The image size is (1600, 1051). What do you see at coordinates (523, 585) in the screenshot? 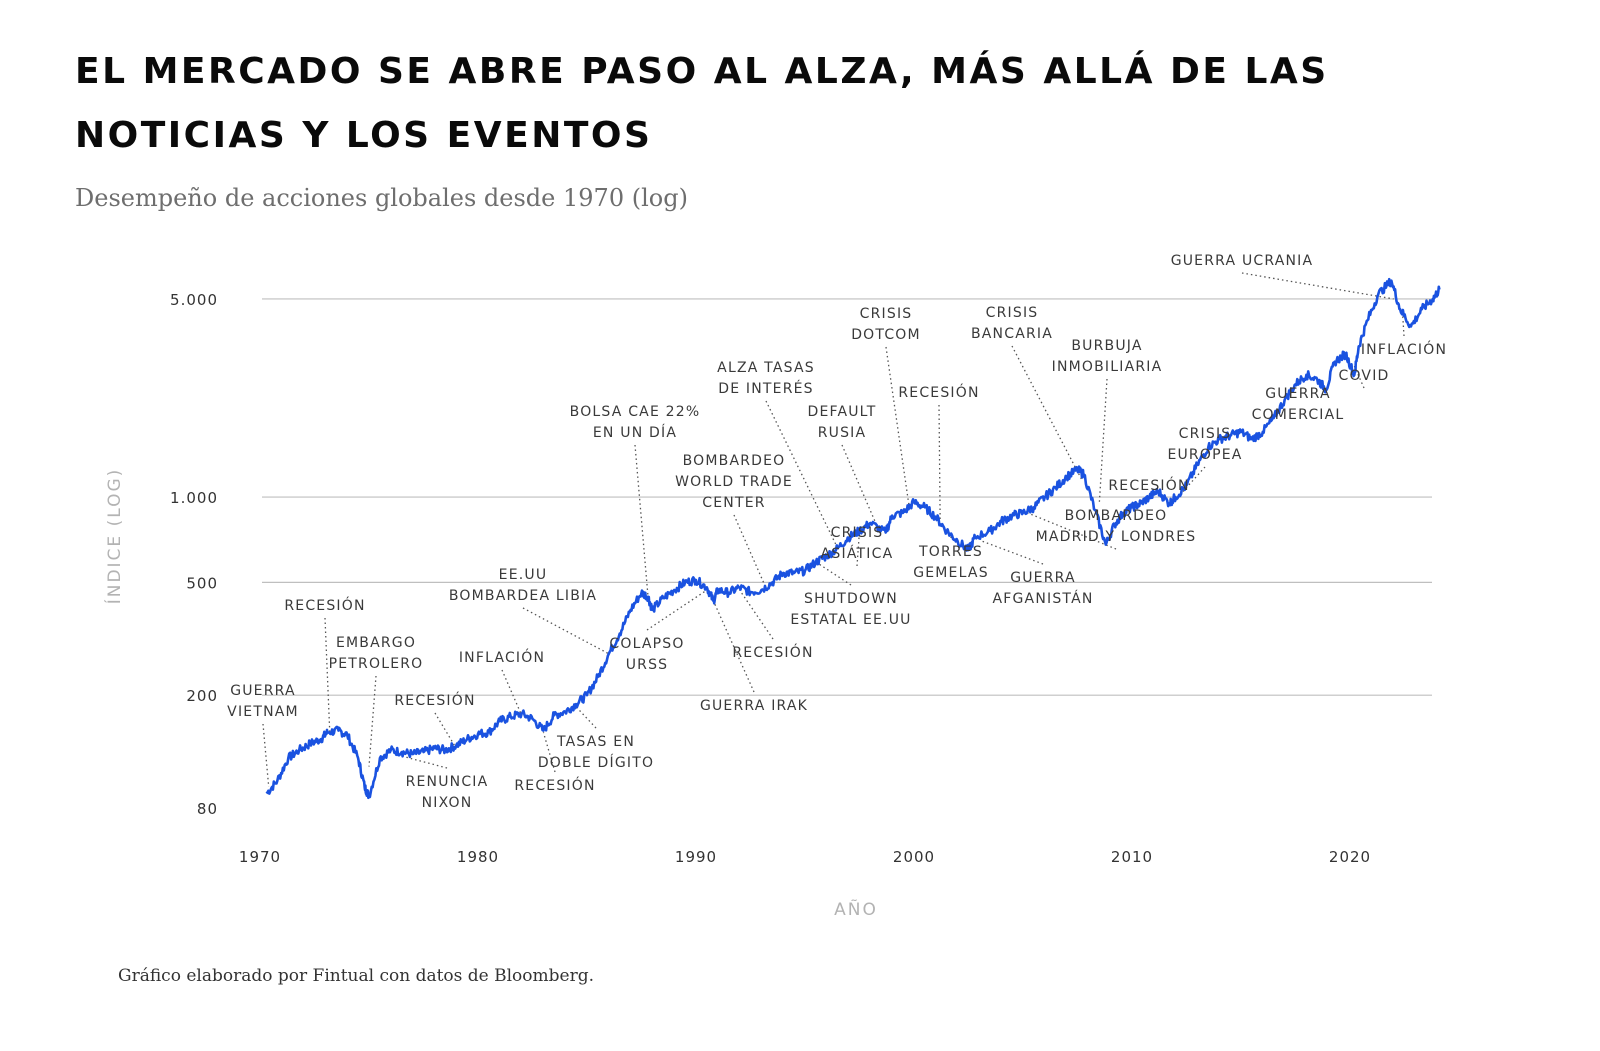
I see `annotation-label: EE.UU BOMBARDEA LIBIA` at bounding box center [523, 585].